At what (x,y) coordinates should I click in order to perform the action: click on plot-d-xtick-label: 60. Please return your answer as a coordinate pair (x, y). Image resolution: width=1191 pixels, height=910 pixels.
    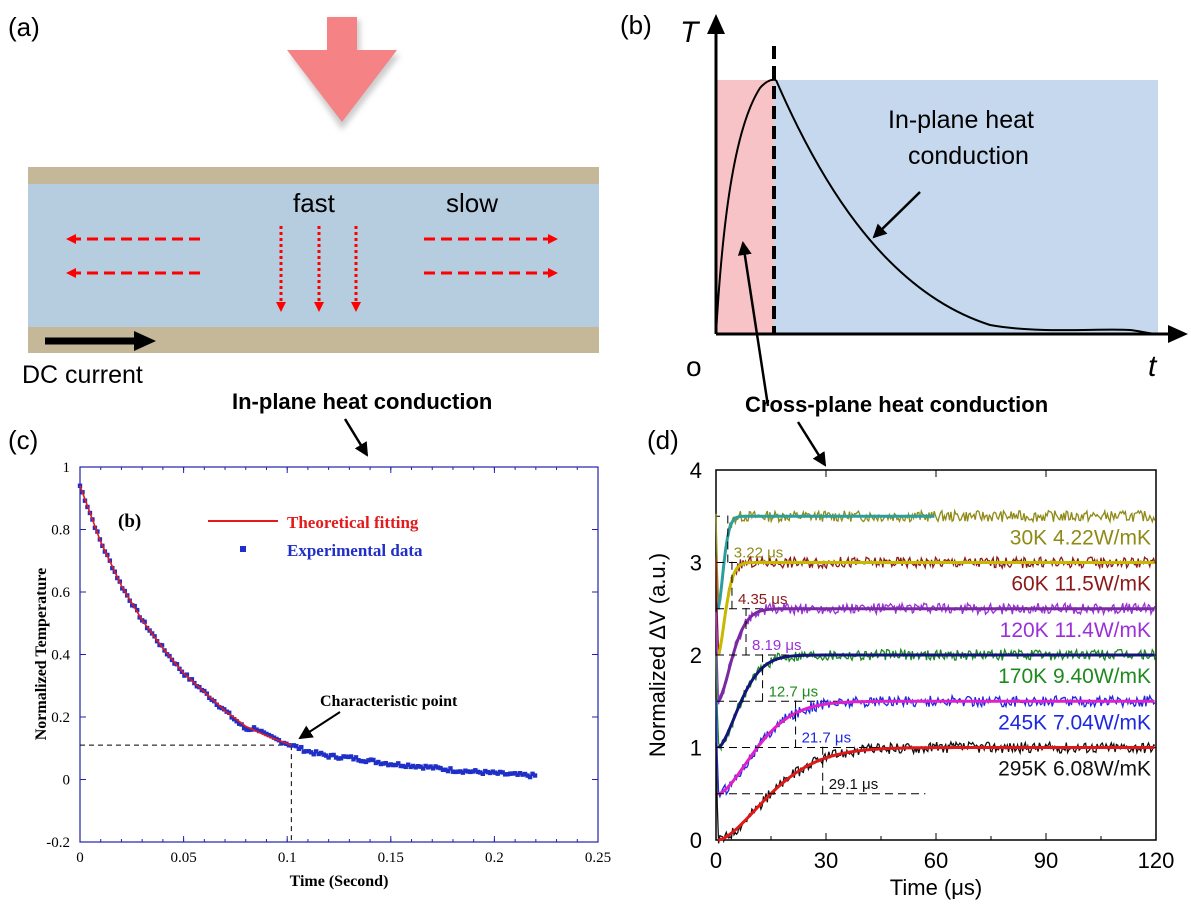
    Looking at the image, I should click on (936, 860).